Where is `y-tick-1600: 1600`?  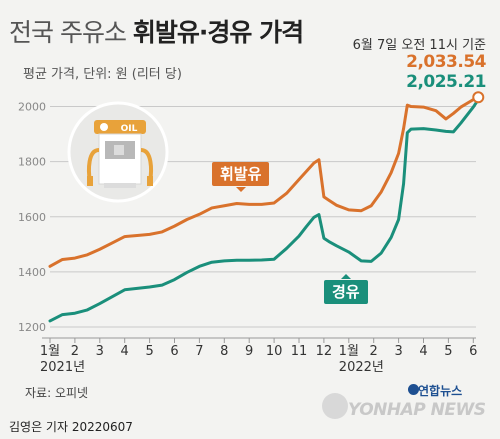
y-tick-1600: 1600 is located at coordinates (32, 217).